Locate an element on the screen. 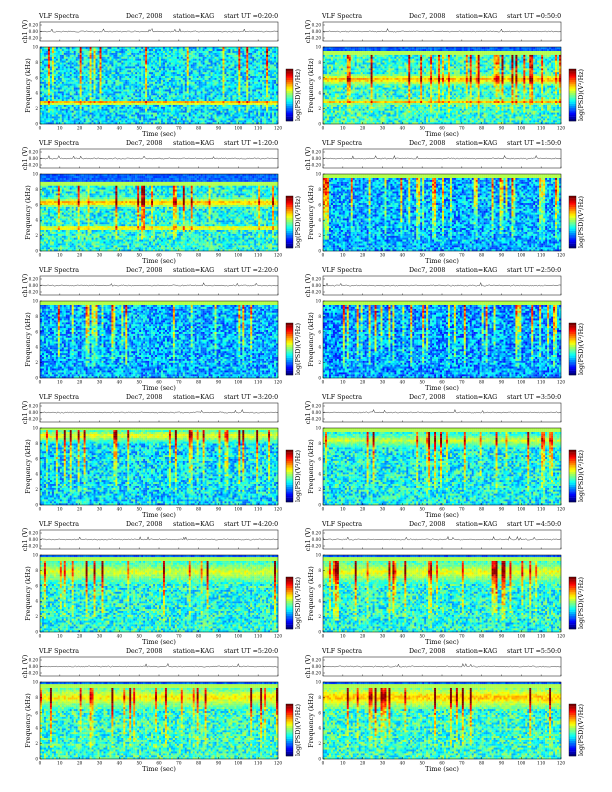 This screenshot has width=612, height=792. y-tick-label: 2 is located at coordinates (36, 108).